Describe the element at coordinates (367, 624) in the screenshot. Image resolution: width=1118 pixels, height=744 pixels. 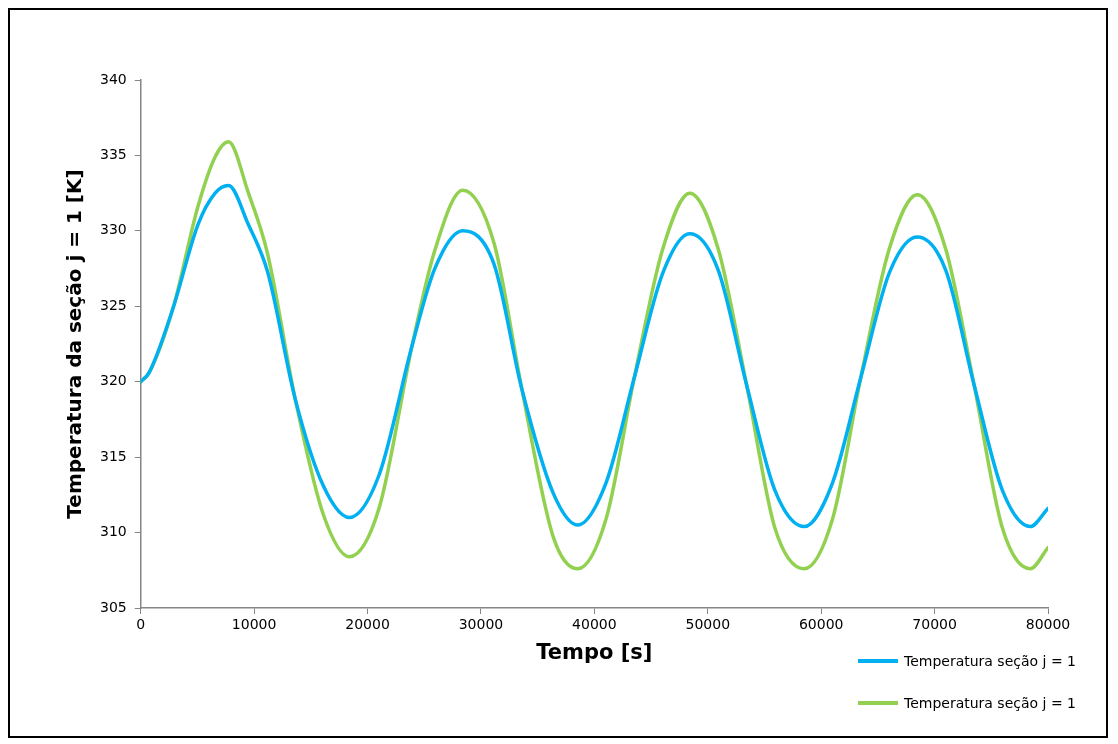
I see `x-tick-label: 20000` at that location.